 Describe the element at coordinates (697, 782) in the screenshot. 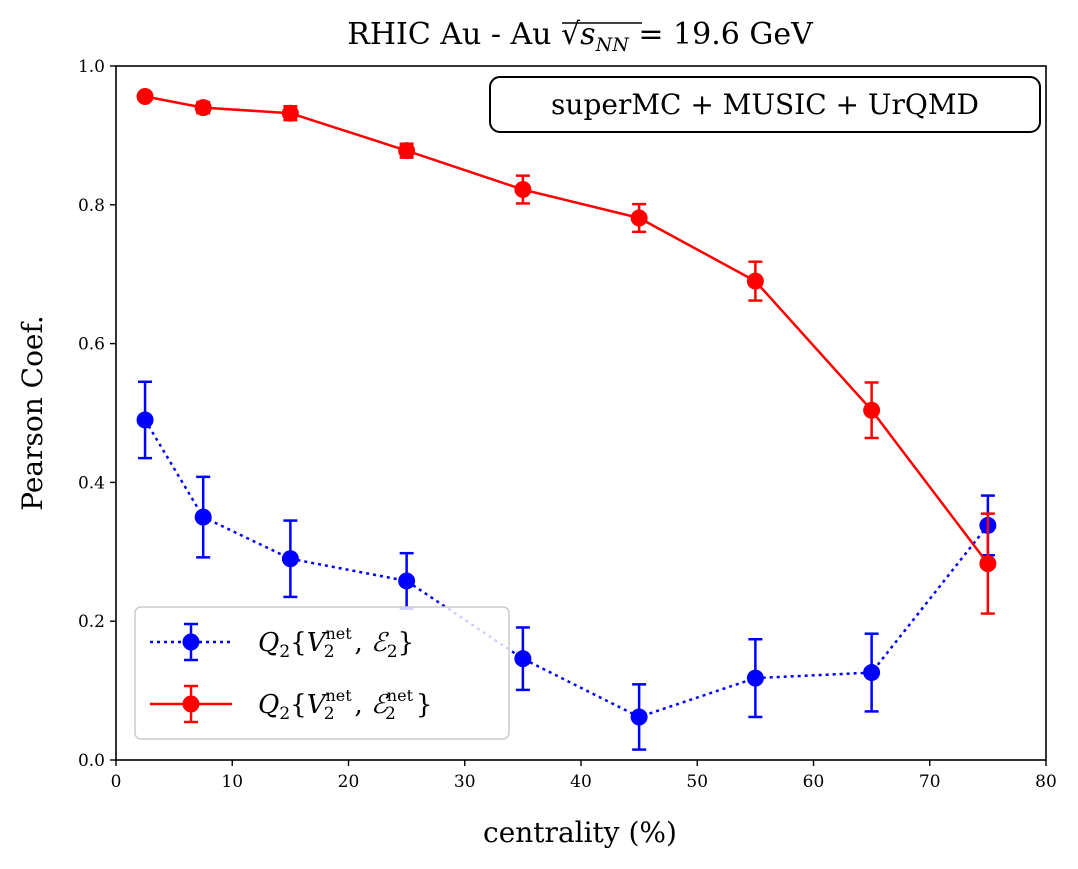

I see `x-tick-label: 50` at that location.